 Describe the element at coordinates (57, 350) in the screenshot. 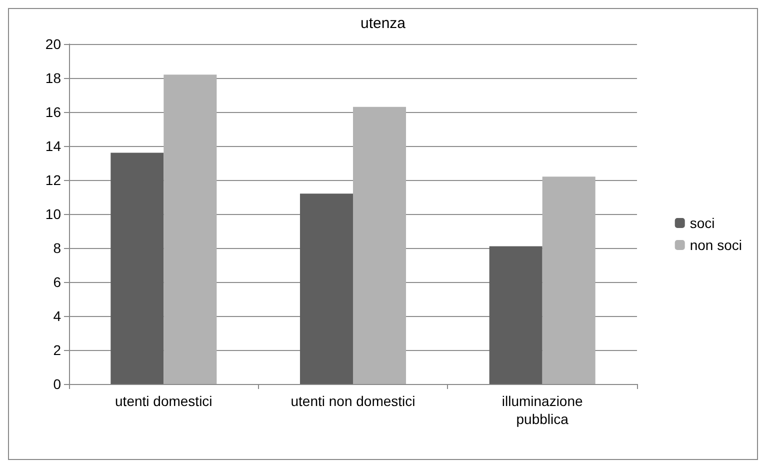

I see `y-tick-label: 2` at that location.